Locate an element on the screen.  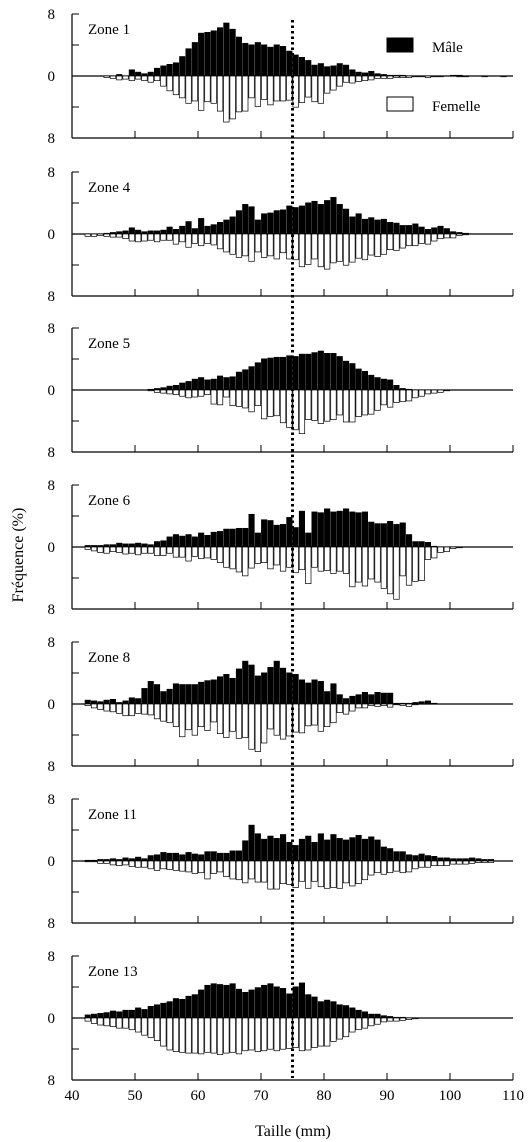
x-tick-label: 90 is located at coordinates (387, 1096).